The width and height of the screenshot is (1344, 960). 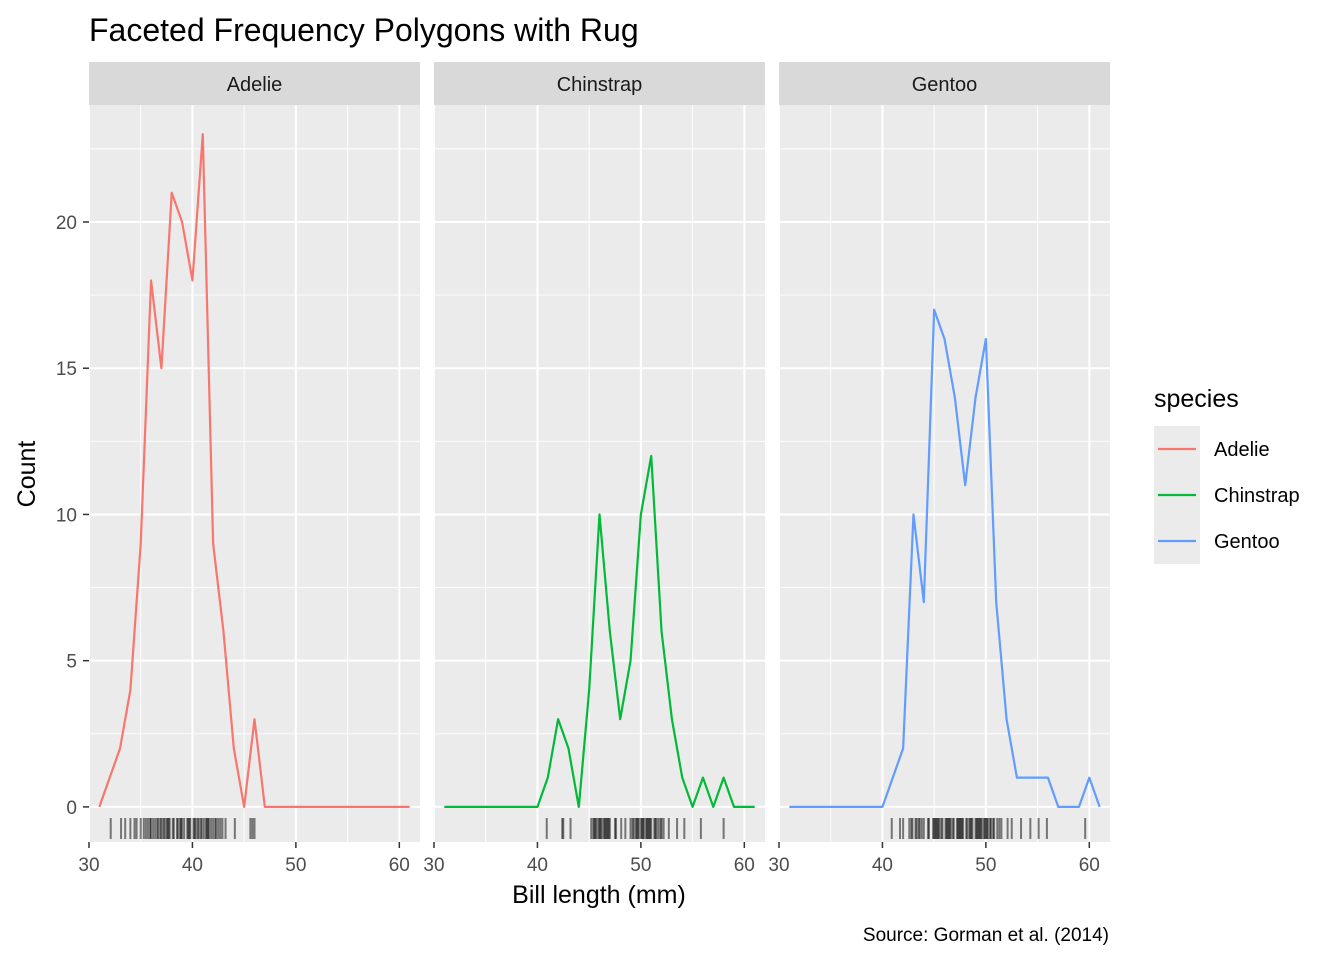 I want to click on x-axis-title: Bill length (mm), so click(x=599, y=895).